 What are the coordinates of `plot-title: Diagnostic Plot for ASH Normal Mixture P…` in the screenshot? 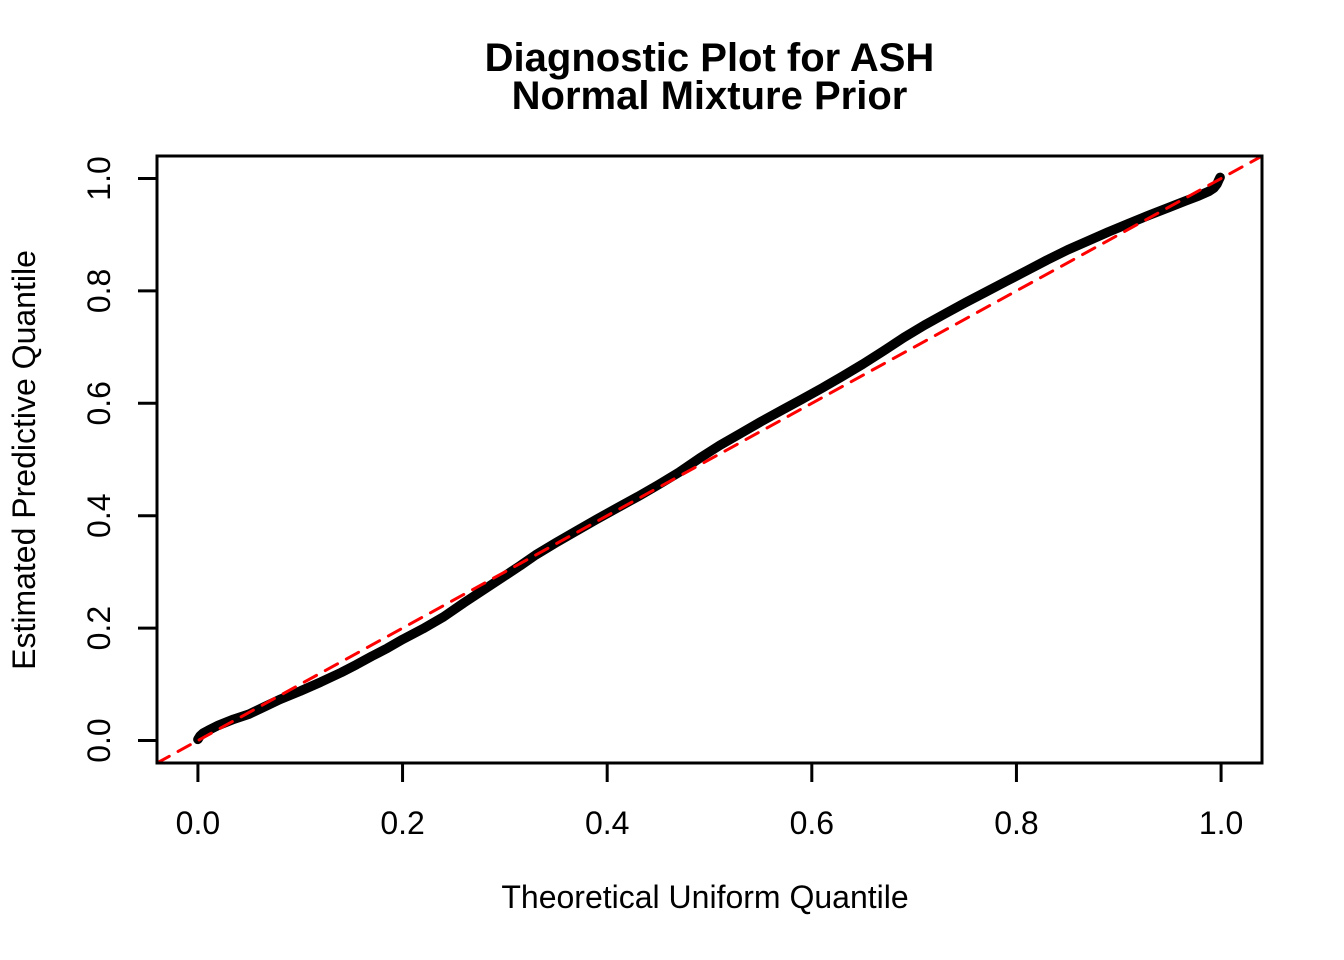 It's located at (709, 77).